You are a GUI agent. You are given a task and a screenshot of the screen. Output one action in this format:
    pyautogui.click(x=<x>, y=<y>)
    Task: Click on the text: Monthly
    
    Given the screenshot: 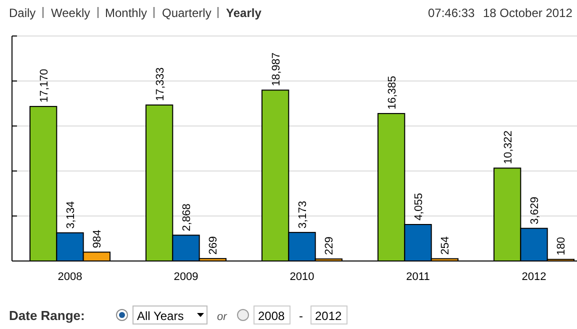 What is the action you would take?
    pyautogui.click(x=126, y=13)
    